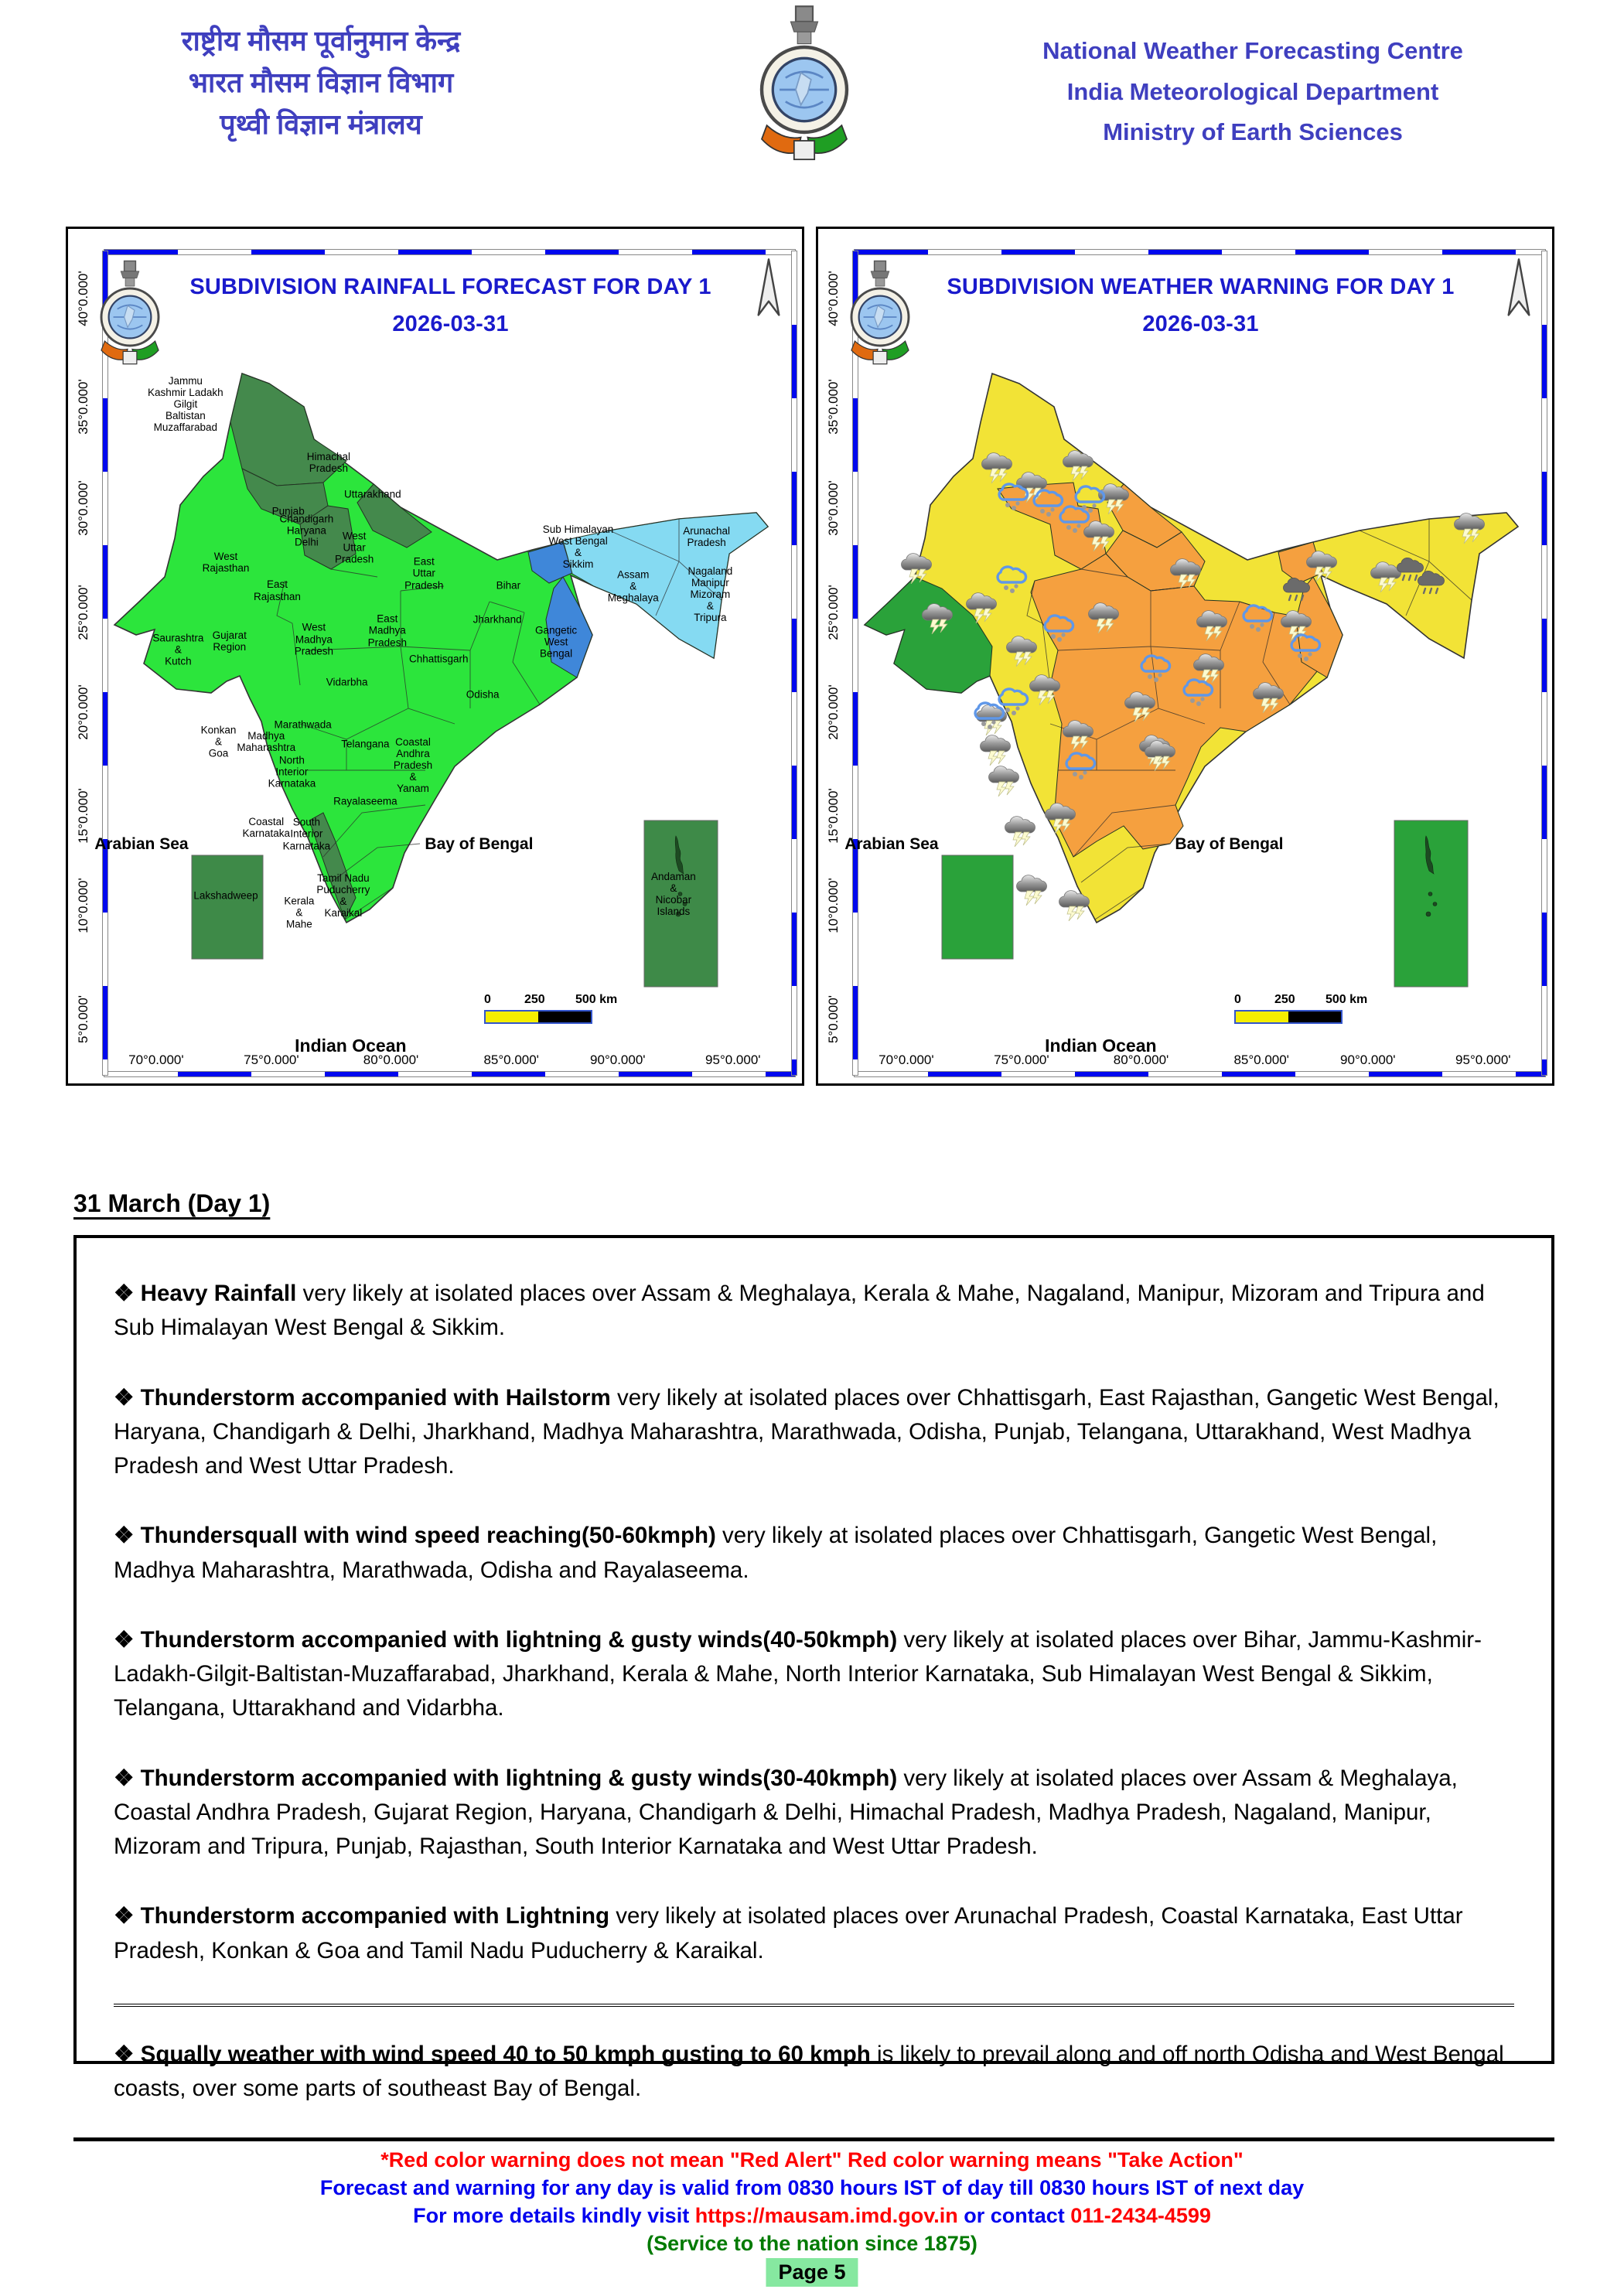  I want to click on subdivision-patch-northeast, so click(665, 585).